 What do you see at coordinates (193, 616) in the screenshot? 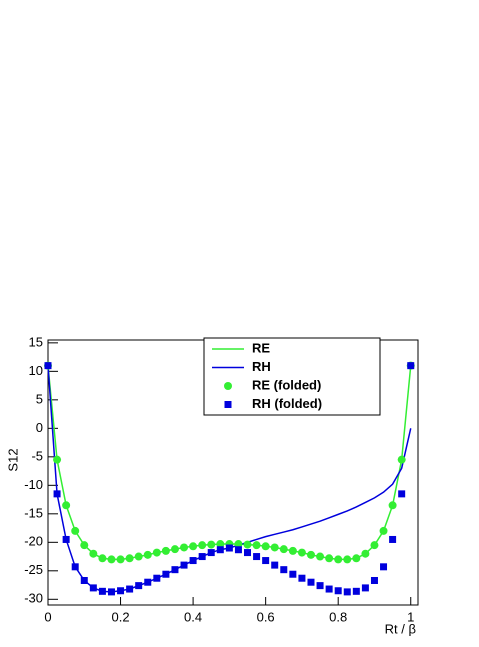
I see `x-tick-label: 0.4` at bounding box center [193, 616].